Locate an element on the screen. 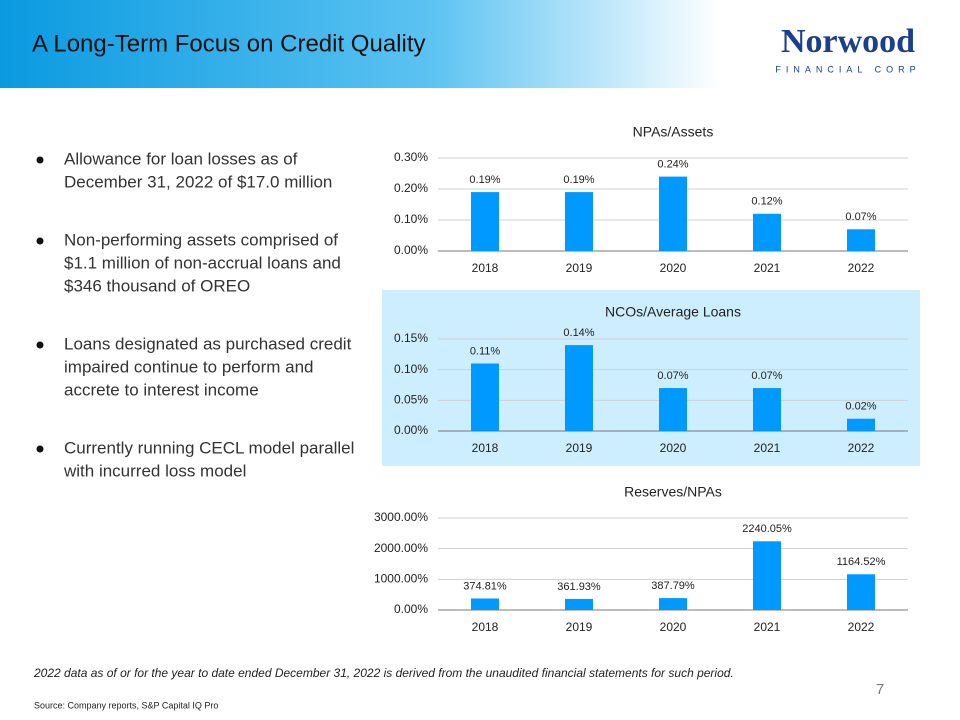 This screenshot has height=720, width=960. y-tick-label: 0.20% is located at coordinates (411, 188).